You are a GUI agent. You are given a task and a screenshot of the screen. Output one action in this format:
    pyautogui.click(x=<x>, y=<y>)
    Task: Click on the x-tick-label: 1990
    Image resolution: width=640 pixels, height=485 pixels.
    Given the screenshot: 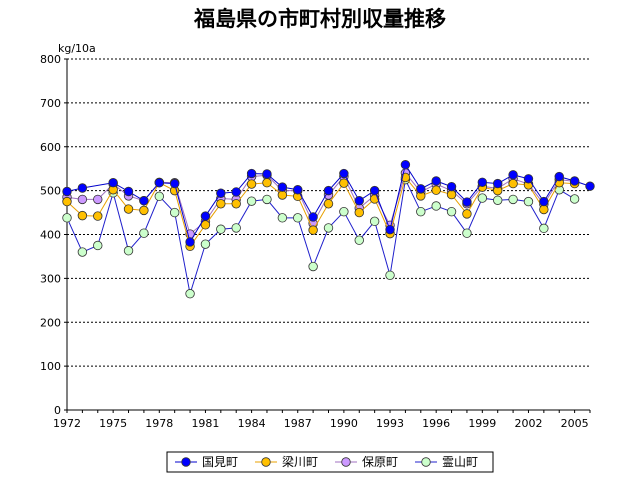 What is the action you would take?
    pyautogui.click(x=344, y=423)
    